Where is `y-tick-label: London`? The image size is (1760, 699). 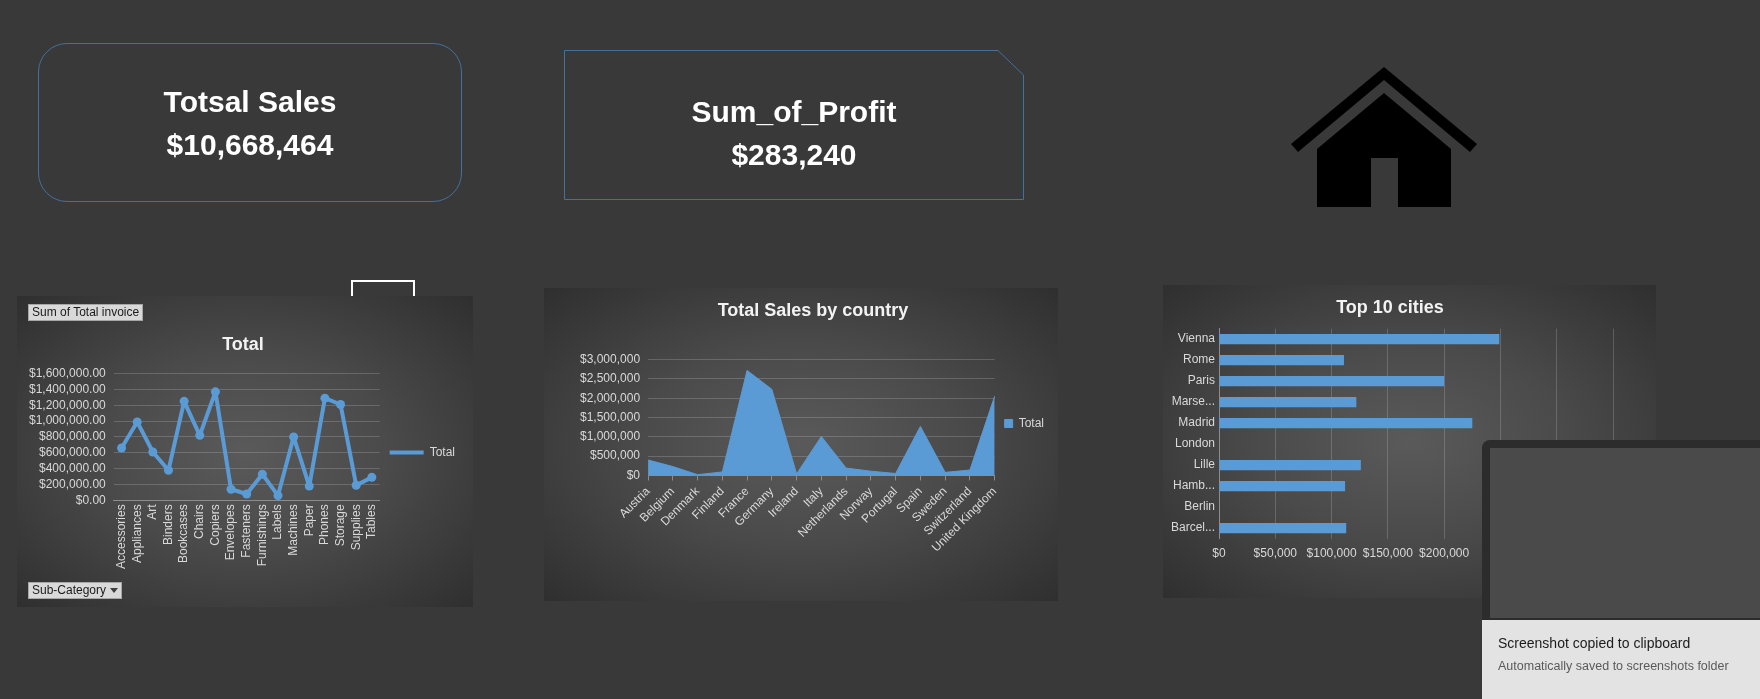
y-tick-label: London is located at coordinates (1195, 443).